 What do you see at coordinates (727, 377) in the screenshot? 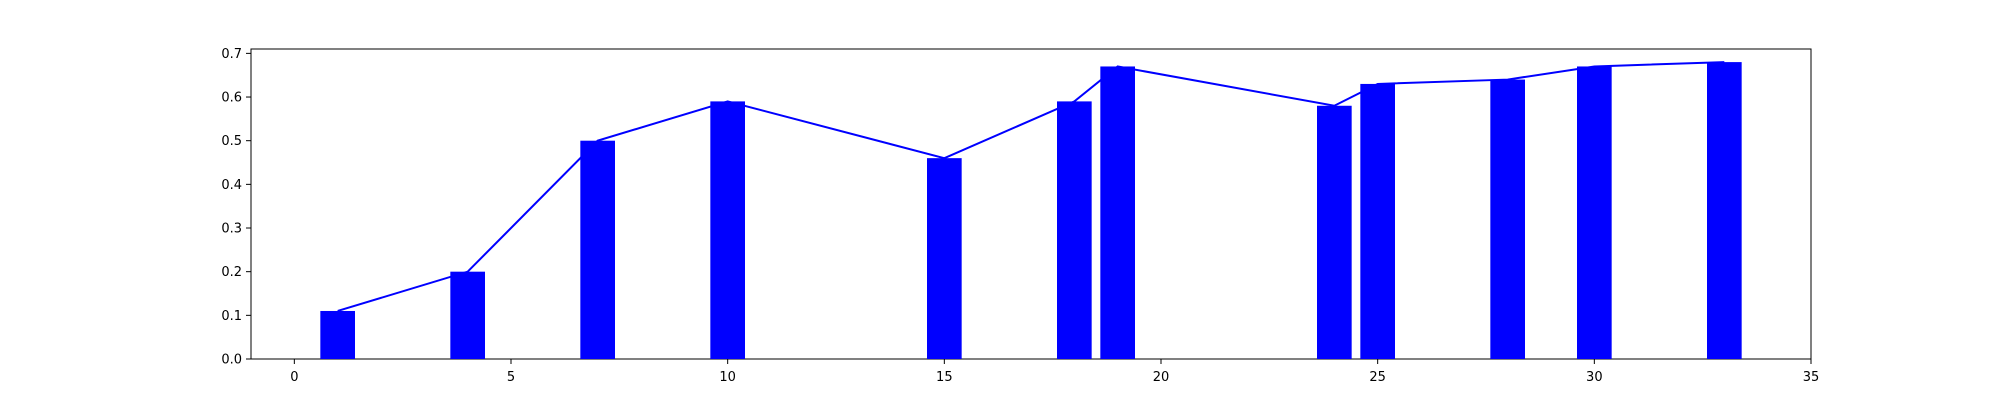
I see `x-tick-label-2: 10` at bounding box center [727, 377].